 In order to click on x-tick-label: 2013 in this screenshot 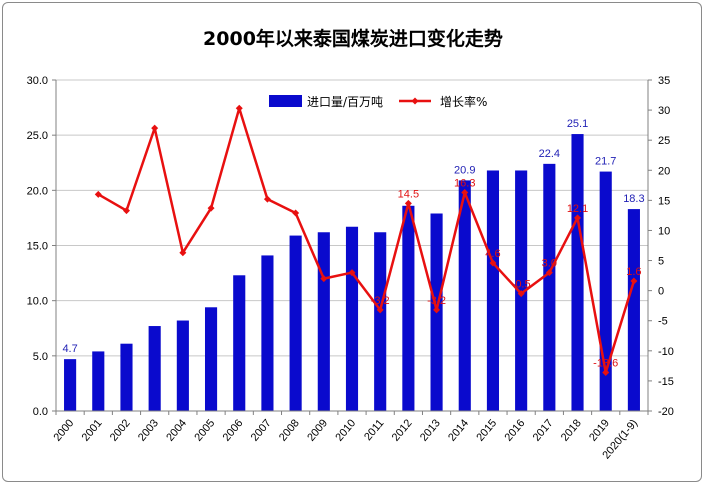, I will do `click(430, 430)`.